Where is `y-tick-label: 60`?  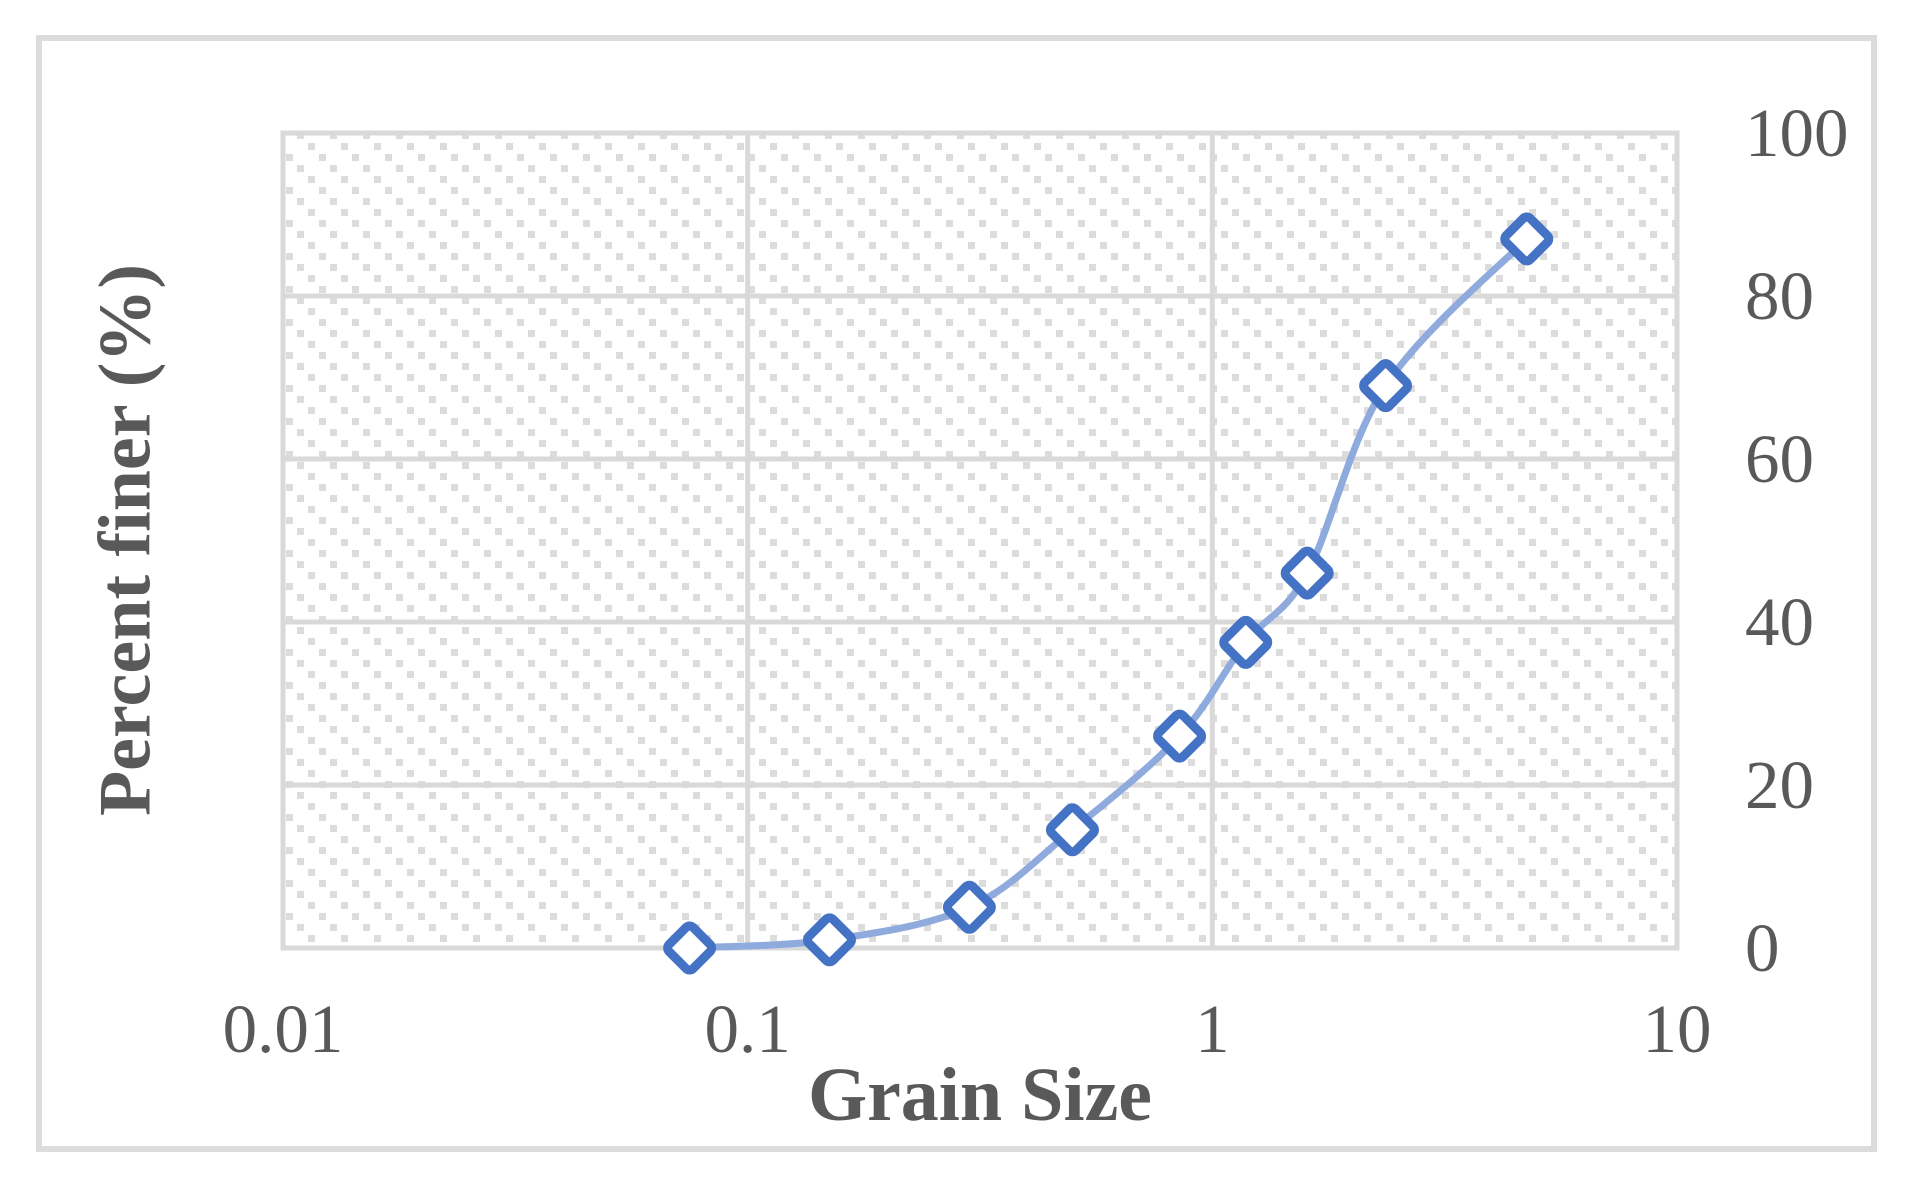 y-tick-label: 60 is located at coordinates (1779, 459).